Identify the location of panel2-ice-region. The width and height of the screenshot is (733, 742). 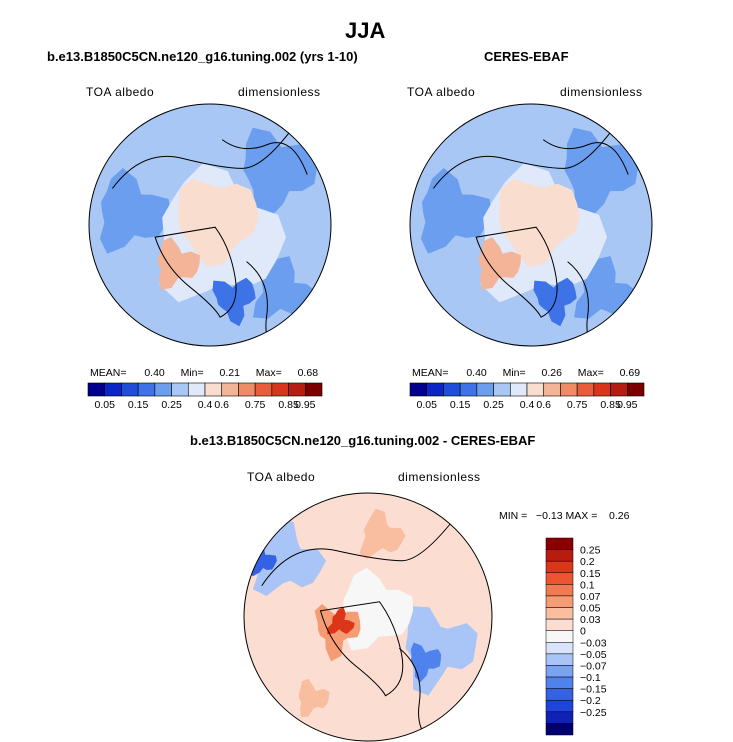
(539, 223).